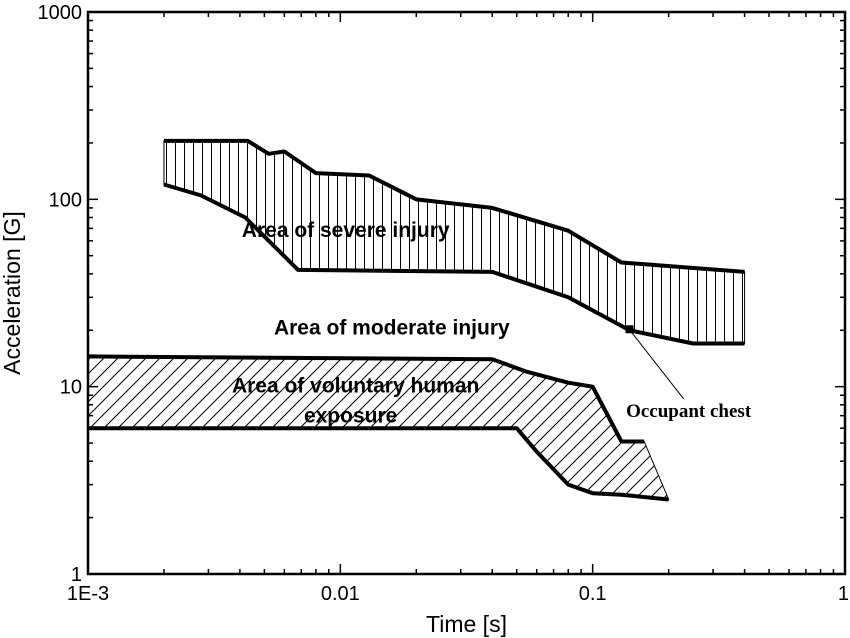 This screenshot has width=850, height=638. I want to click on y-tick-label: 10, so click(71, 388).